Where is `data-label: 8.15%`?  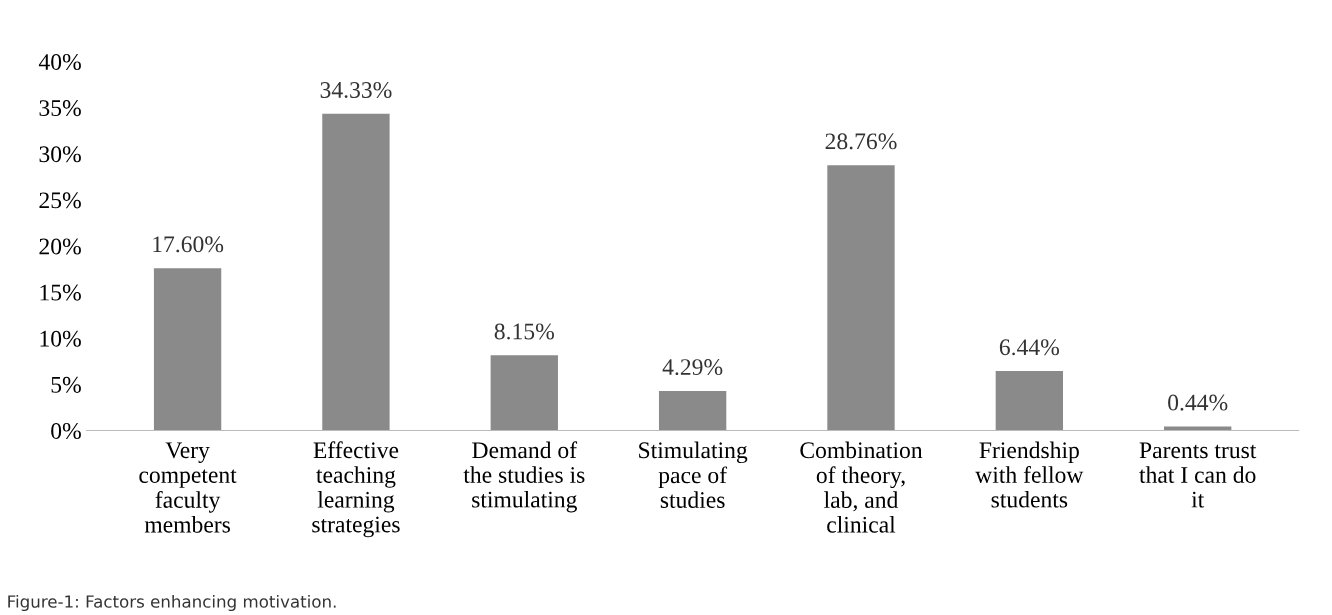 data-label: 8.15% is located at coordinates (524, 331).